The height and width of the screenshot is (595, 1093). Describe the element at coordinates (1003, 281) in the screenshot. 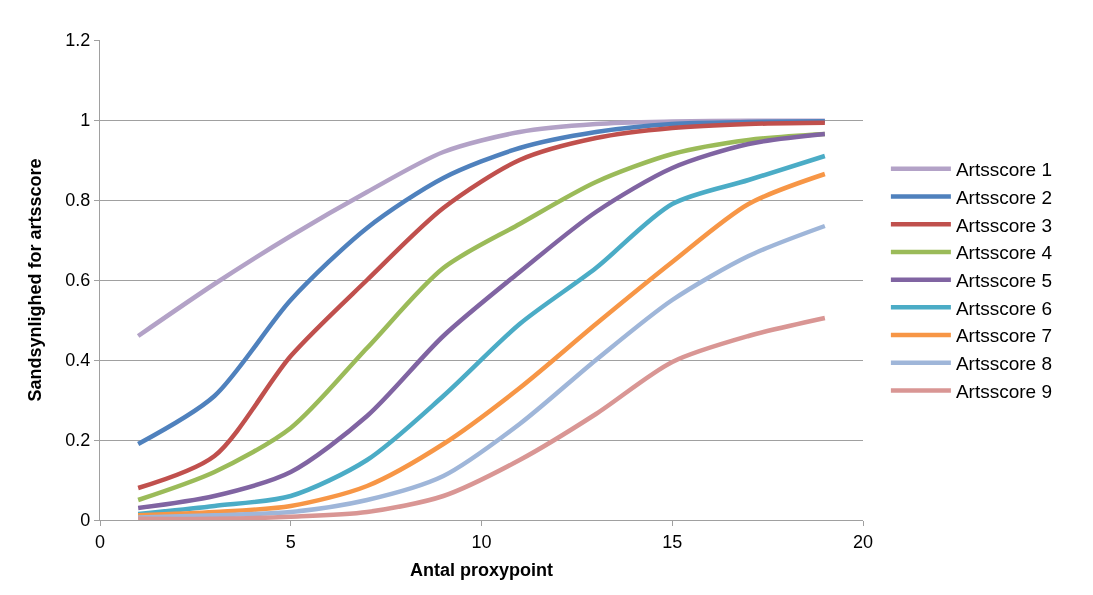

I see `legend-label: Artsscore 5` at that location.